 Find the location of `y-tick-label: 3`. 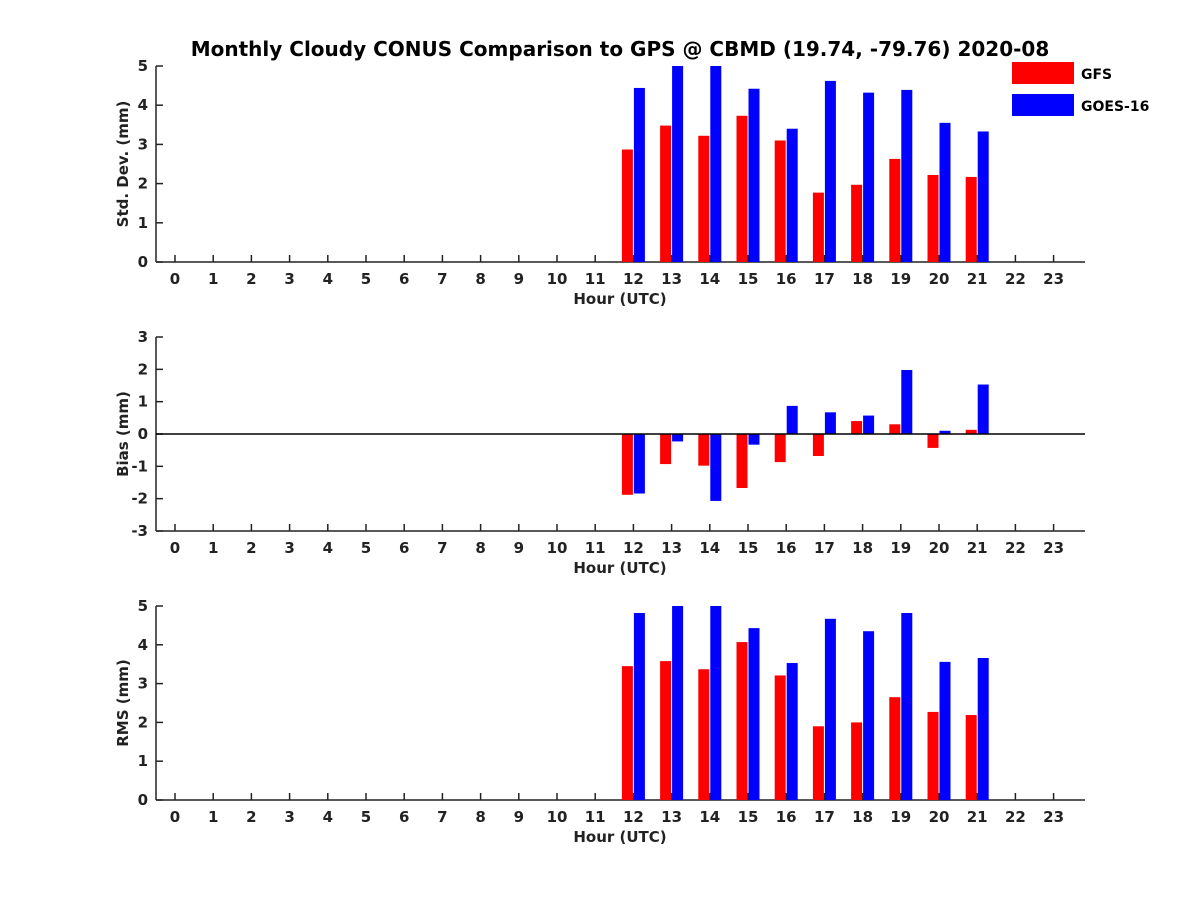

y-tick-label: 3 is located at coordinates (143, 144).